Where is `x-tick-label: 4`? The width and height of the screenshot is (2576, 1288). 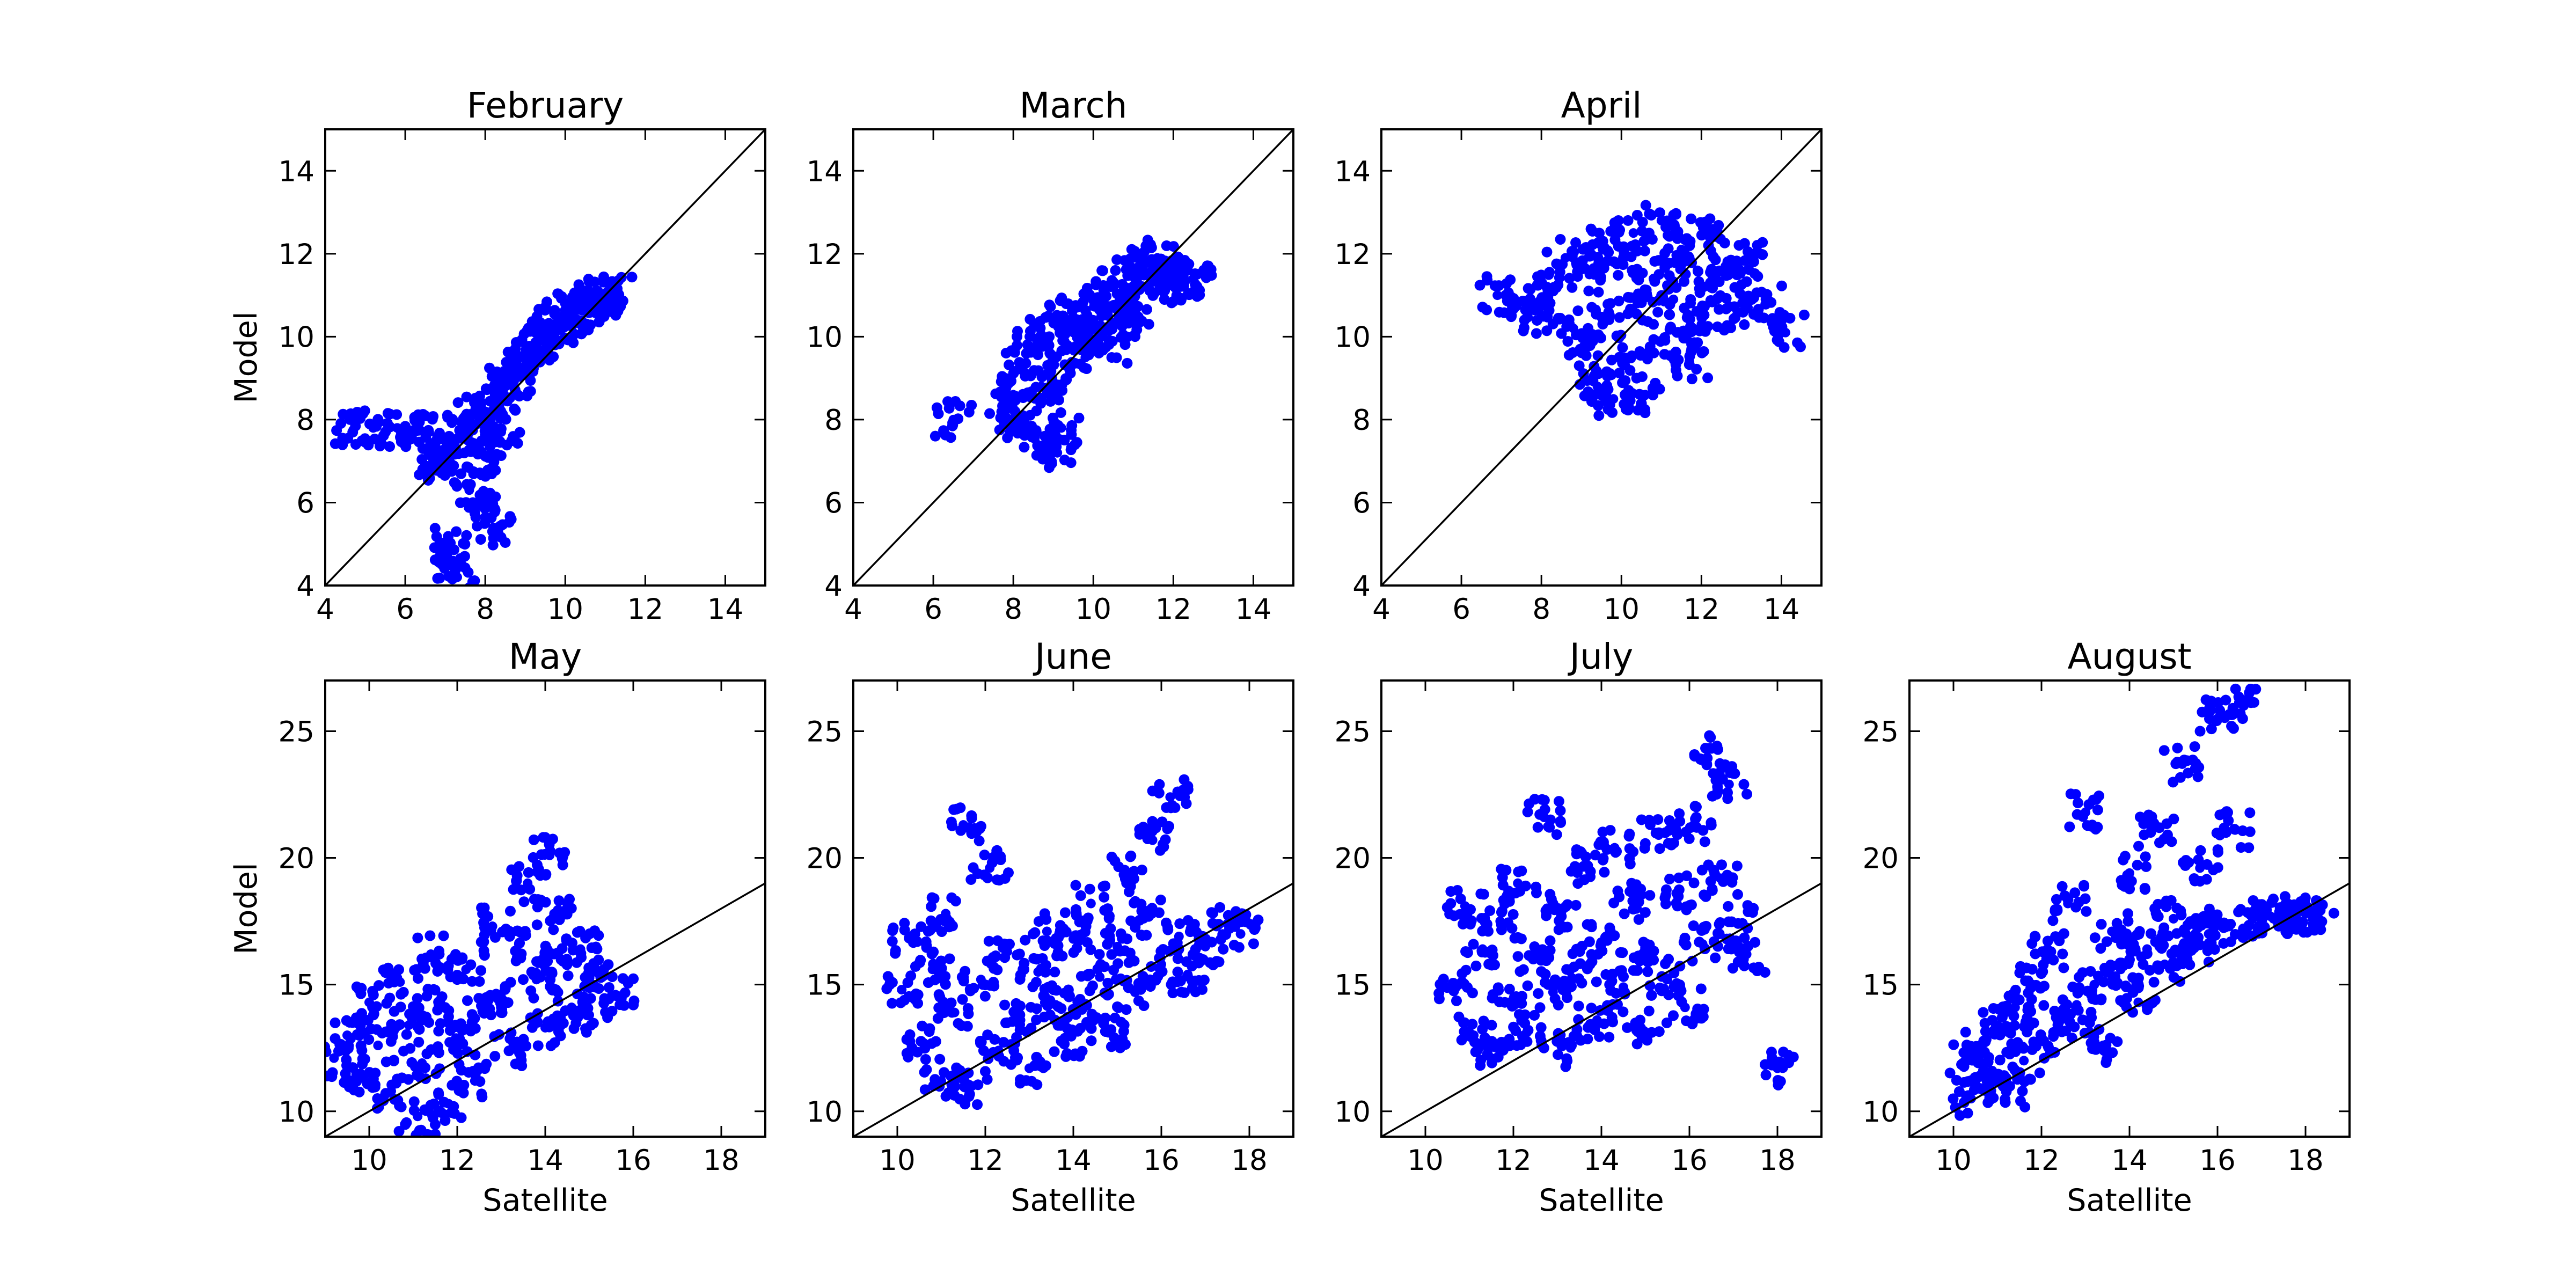 x-tick-label: 4 is located at coordinates (325, 609).